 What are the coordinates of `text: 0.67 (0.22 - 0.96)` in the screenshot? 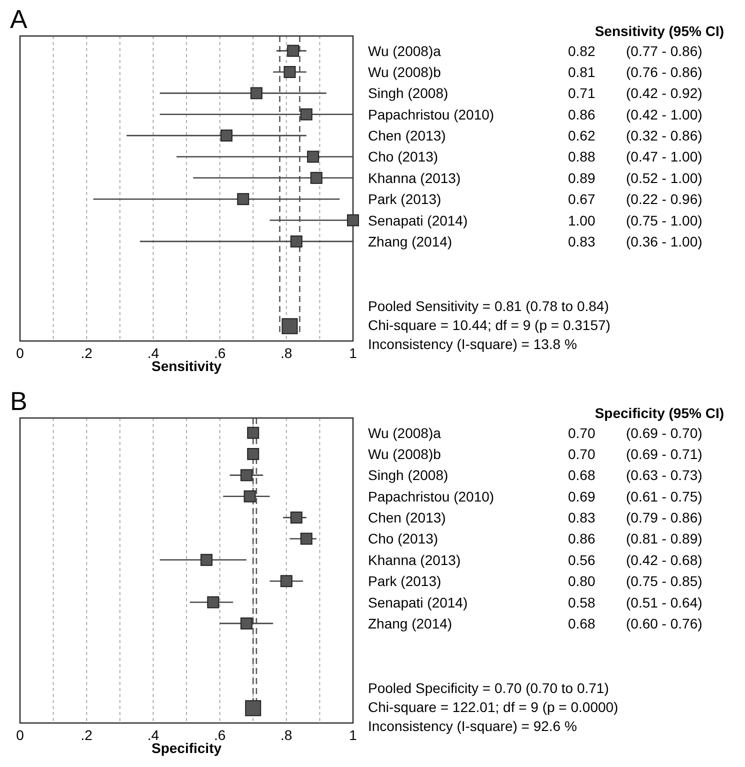 It's located at (635, 199).